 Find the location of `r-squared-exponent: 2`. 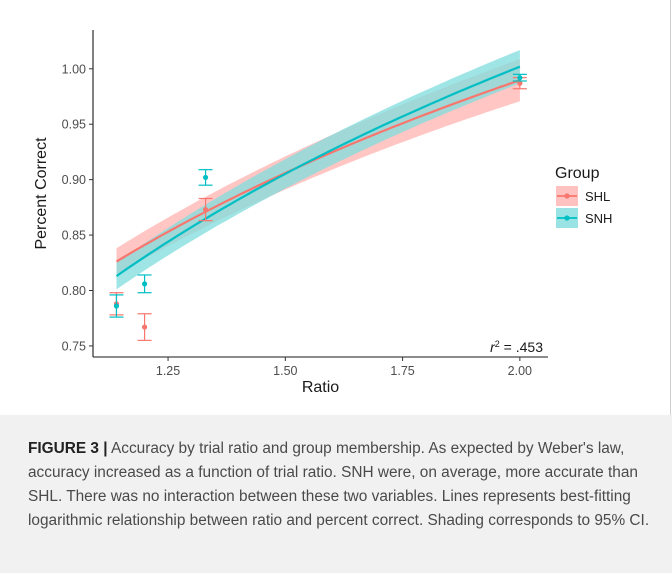

r-squared-exponent: 2 is located at coordinates (497, 344).